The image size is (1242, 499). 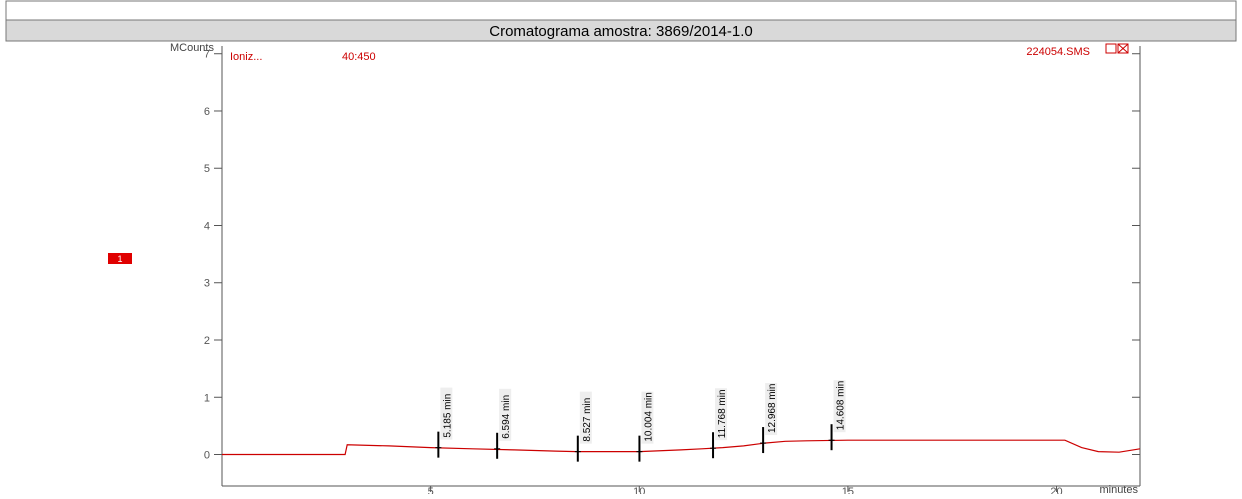 I want to click on trace-marker: 1, so click(x=119, y=259).